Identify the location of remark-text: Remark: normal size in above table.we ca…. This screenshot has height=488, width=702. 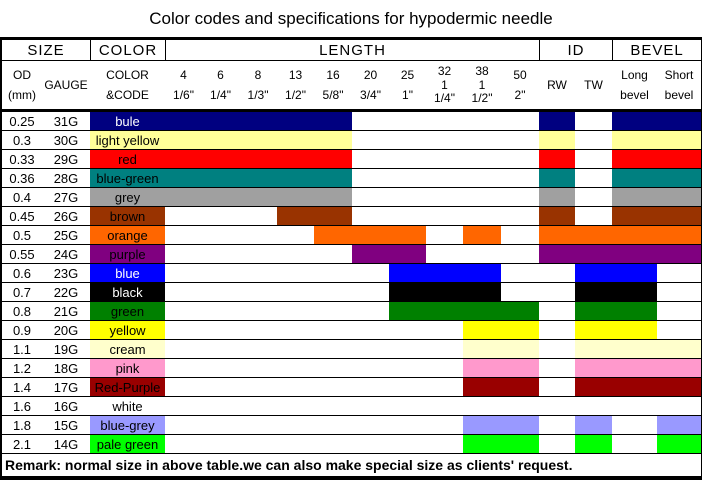
(351, 467).